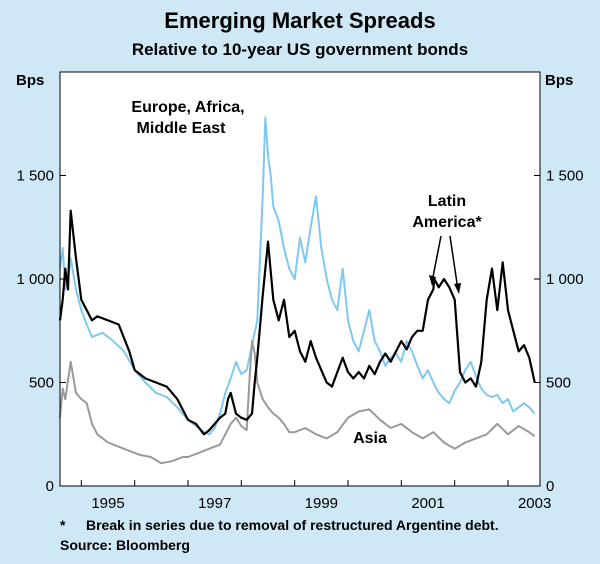 The height and width of the screenshot is (564, 600). What do you see at coordinates (559, 80) in the screenshot?
I see `y-axis-label-right: Bps` at bounding box center [559, 80].